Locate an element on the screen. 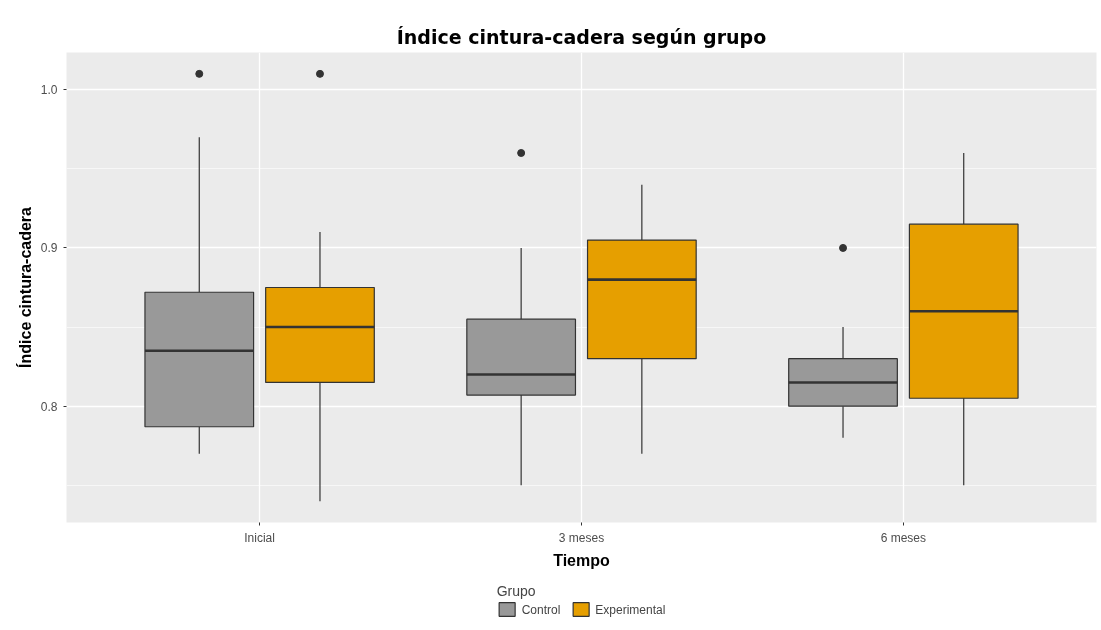  legend-label: Experimental is located at coordinates (630, 609).